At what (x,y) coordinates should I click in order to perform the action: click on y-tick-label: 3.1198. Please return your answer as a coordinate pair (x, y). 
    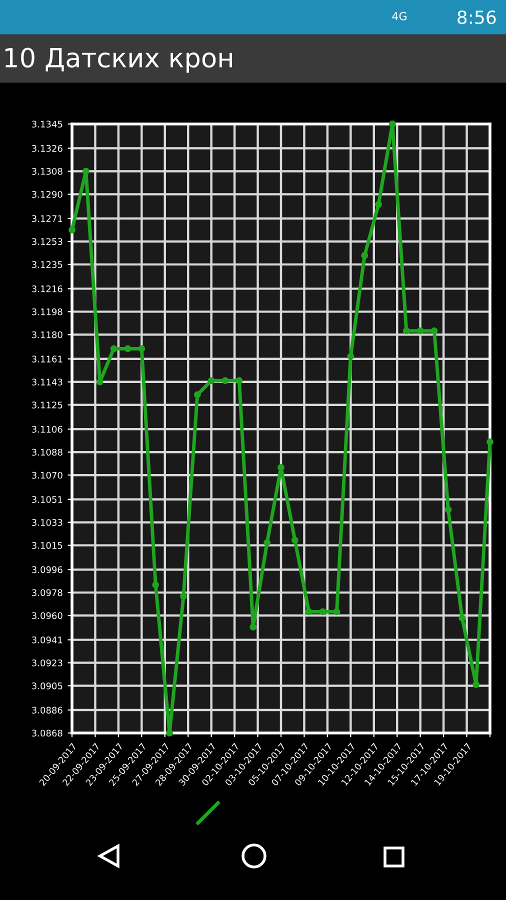
    Looking at the image, I should click on (47, 312).